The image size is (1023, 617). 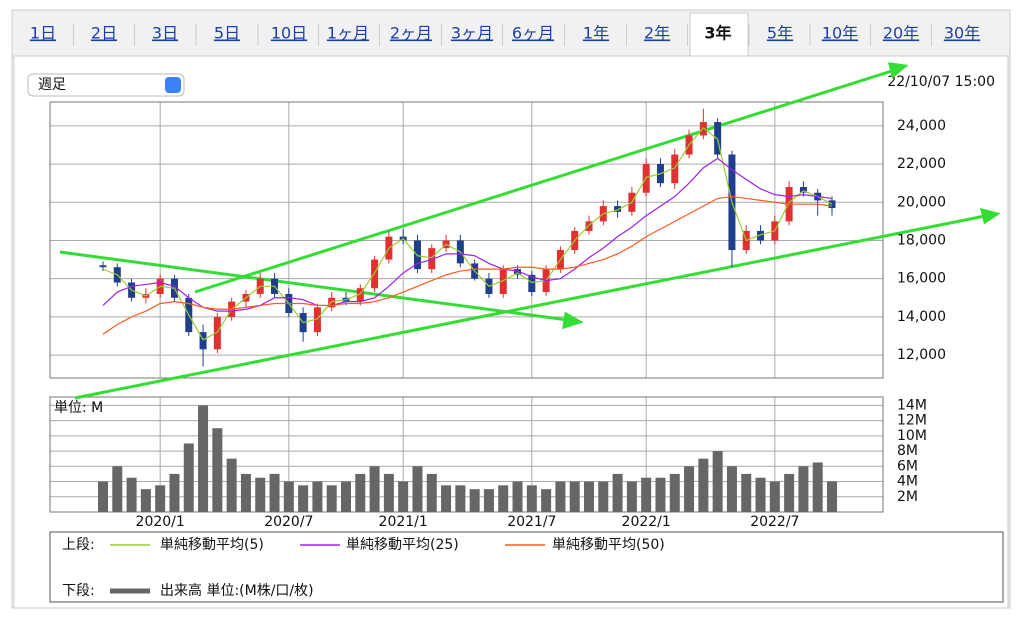 I want to click on y-tick-label: 12M, so click(x=912, y=421).